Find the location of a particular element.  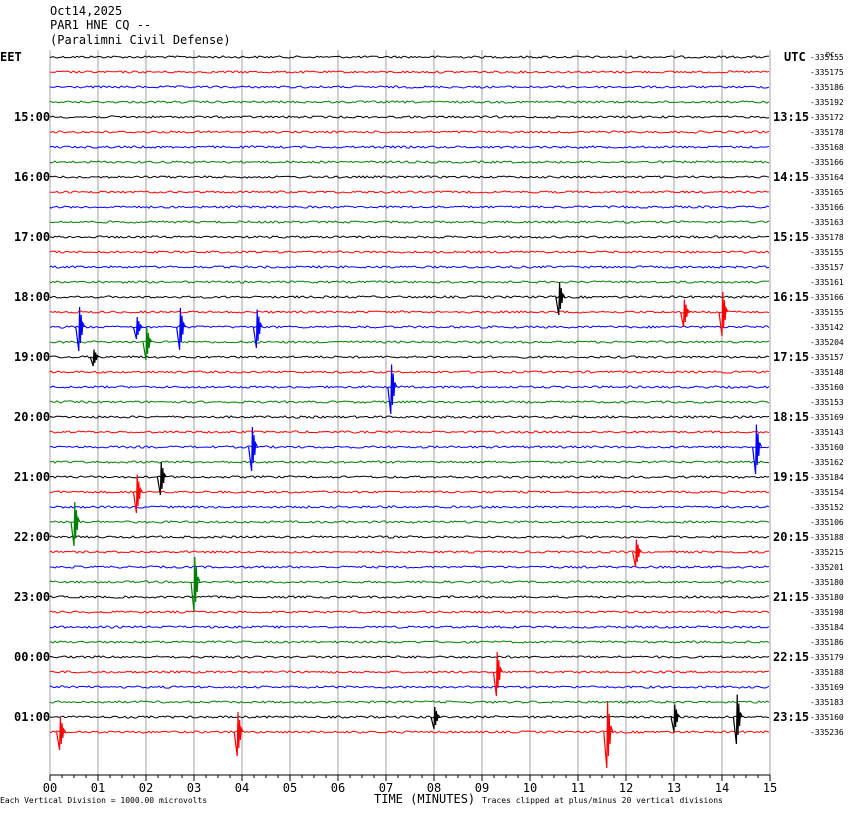

chart-location: (Paralimni Civil Defense) is located at coordinates (140, 40).